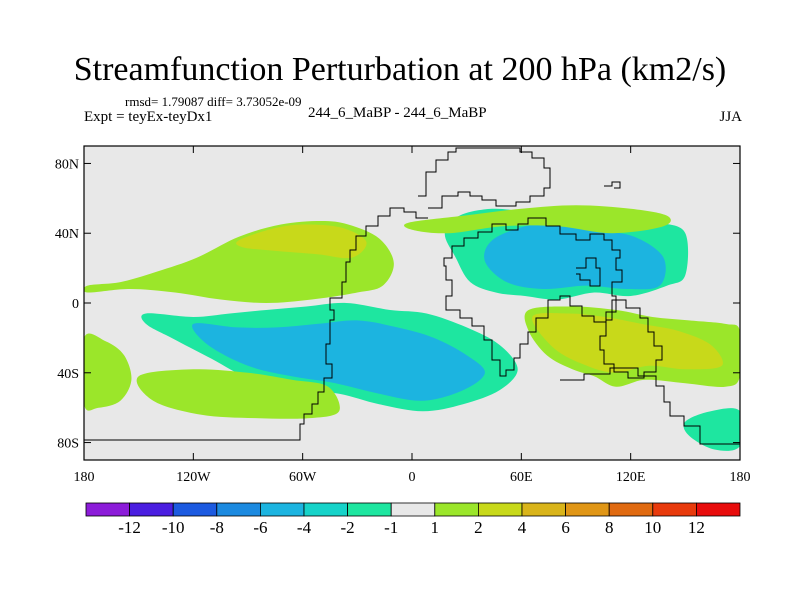 The image size is (800, 600). What do you see at coordinates (478, 527) in the screenshot?
I see `colorbar-label: 2` at bounding box center [478, 527].